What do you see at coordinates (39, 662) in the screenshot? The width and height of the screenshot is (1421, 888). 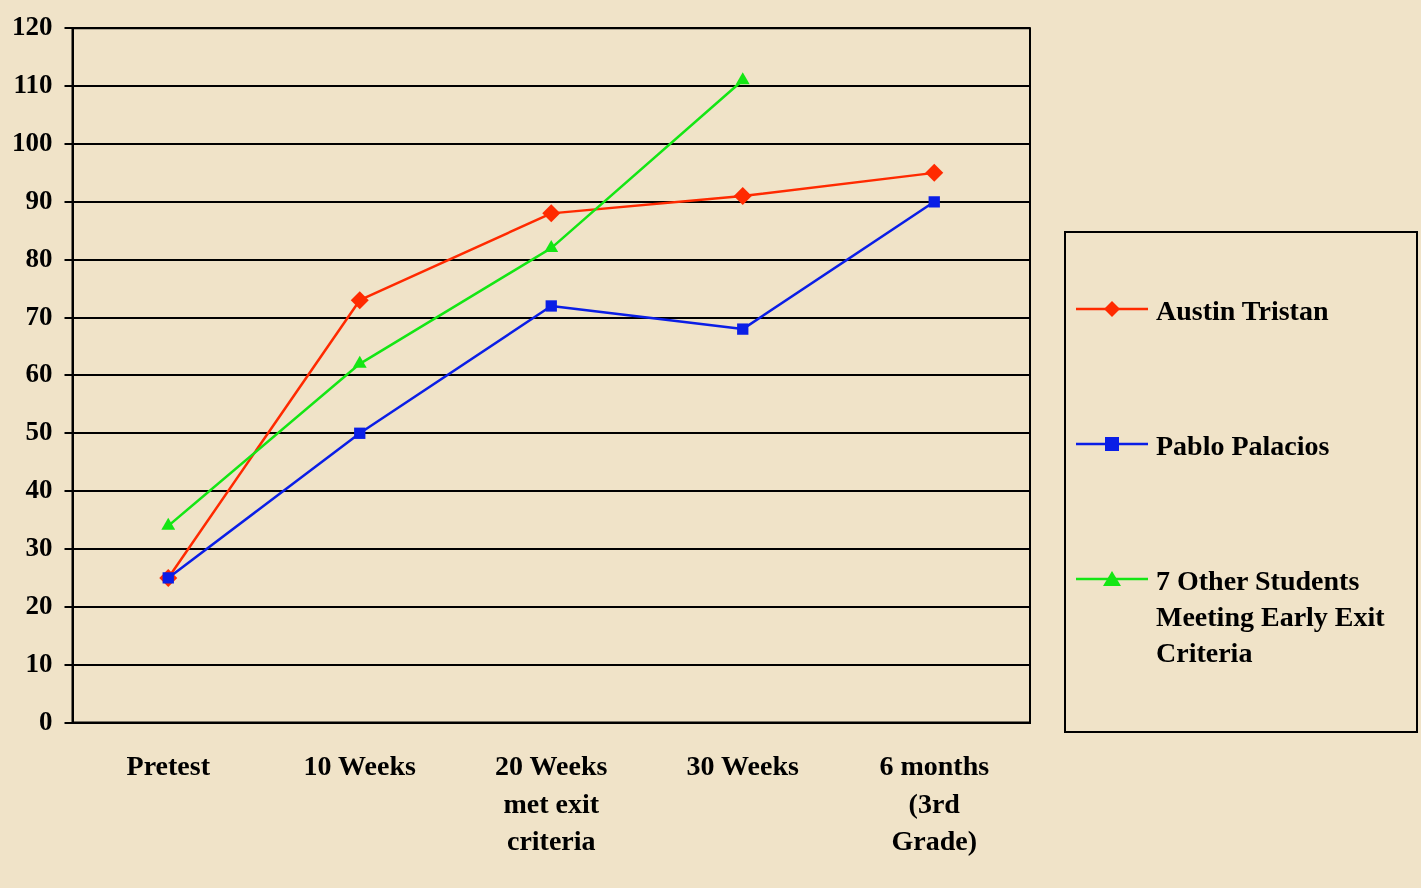 I see `y-tick-label: 10` at bounding box center [39, 662].